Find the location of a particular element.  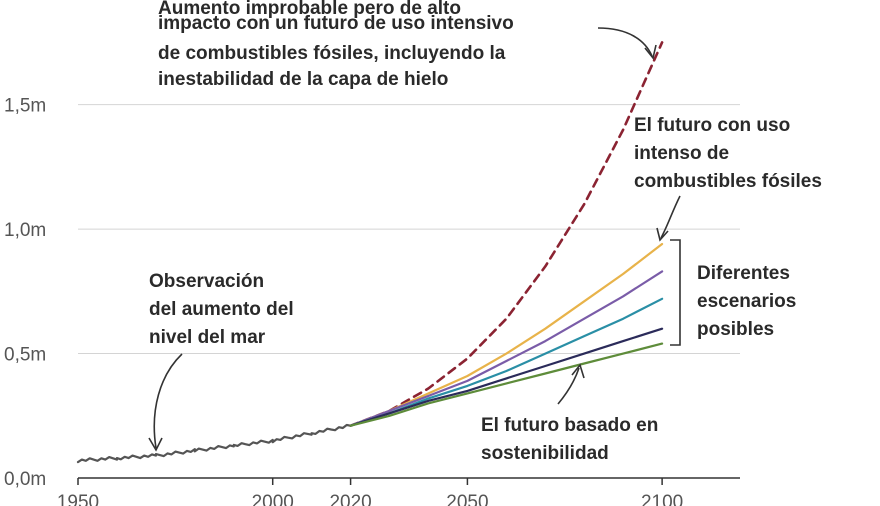

annotation-line: Diferentes is located at coordinates (743, 273).